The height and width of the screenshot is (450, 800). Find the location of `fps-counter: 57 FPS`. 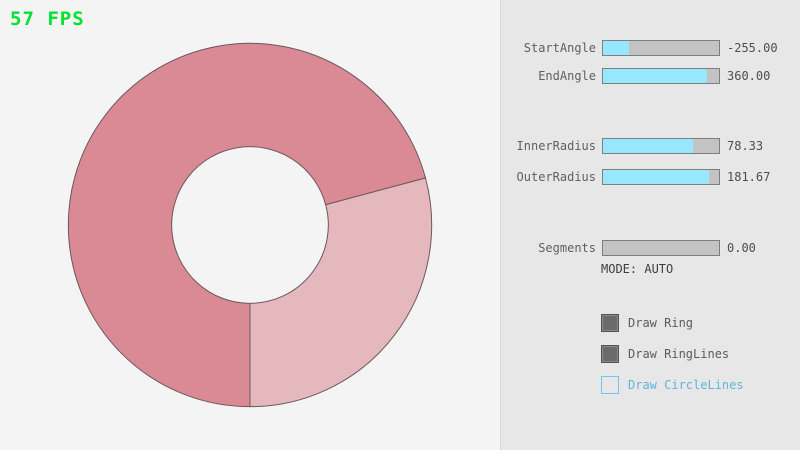

fps-counter: 57 FPS is located at coordinates (47, 19).